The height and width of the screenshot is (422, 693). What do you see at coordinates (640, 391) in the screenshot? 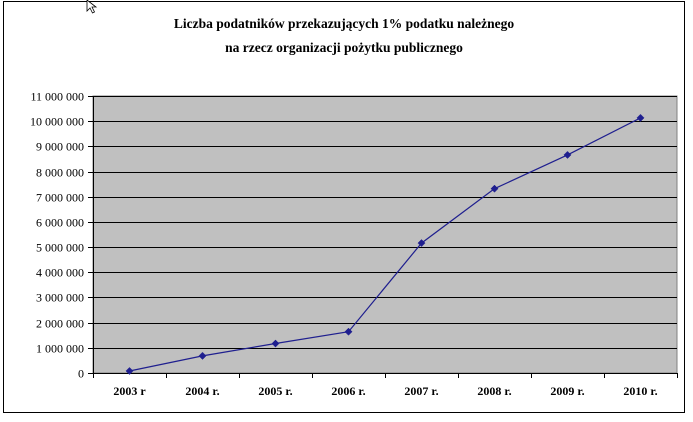
I see `x-tick-label: 2010 r.` at bounding box center [640, 391].